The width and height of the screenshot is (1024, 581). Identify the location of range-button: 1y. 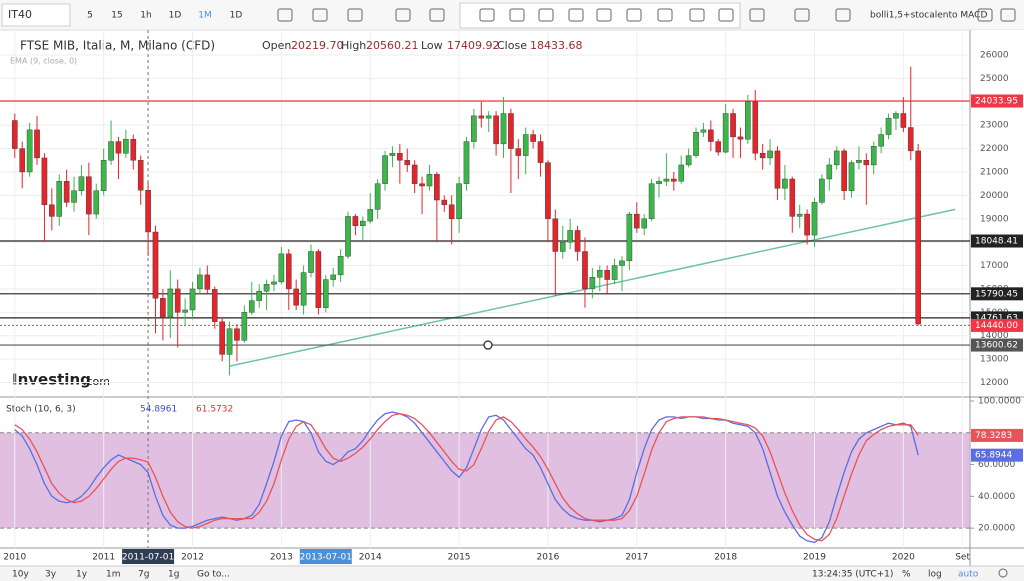
(82, 575).